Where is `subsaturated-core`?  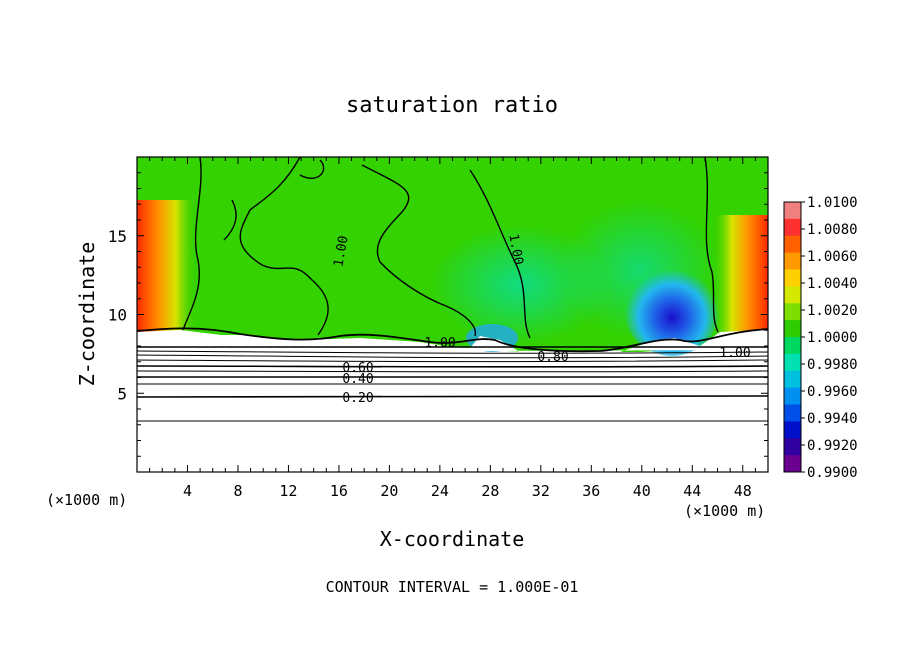
subsaturated-core is located at coordinates (672, 308).